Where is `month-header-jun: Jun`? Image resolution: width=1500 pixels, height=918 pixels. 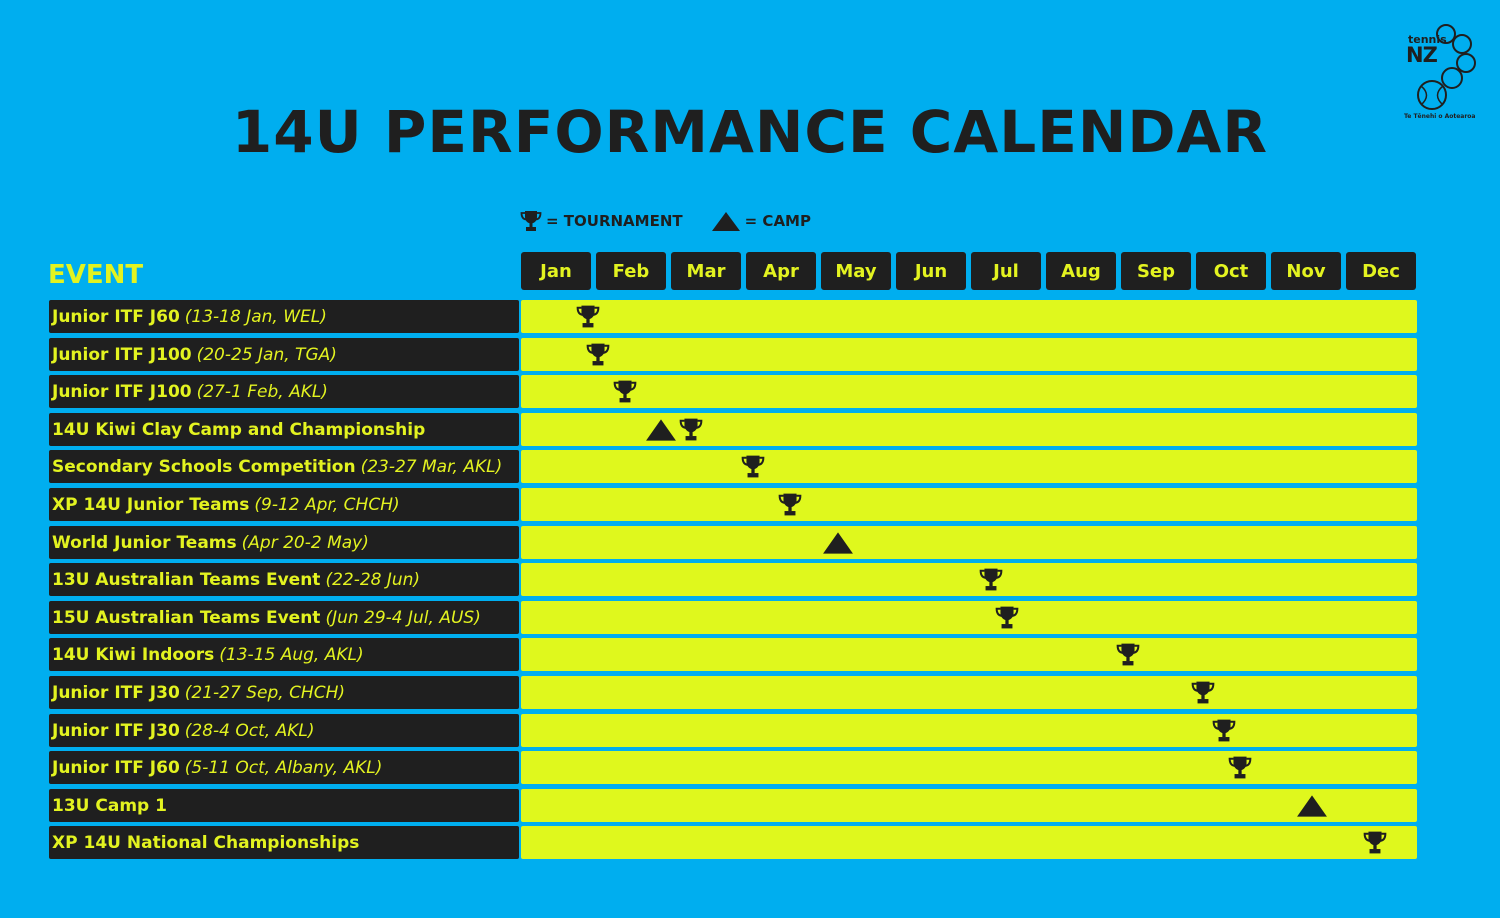
month-header-jun: Jun is located at coordinates (931, 271).